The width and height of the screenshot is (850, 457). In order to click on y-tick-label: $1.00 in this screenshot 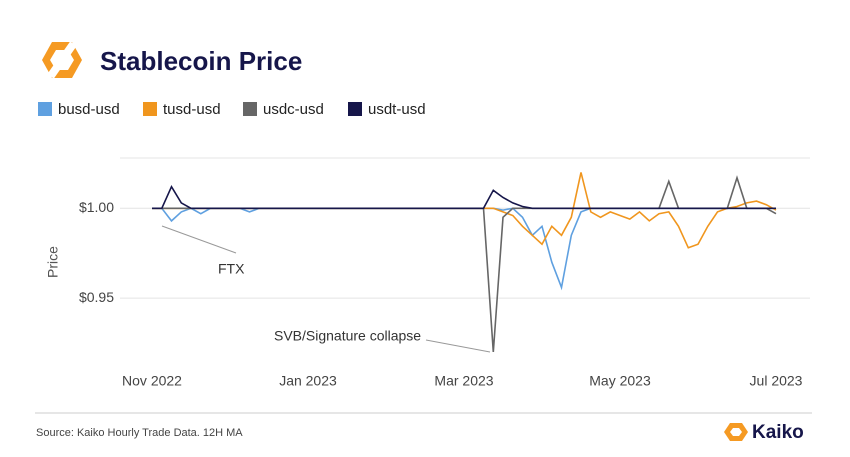, I will do `click(96, 207)`.